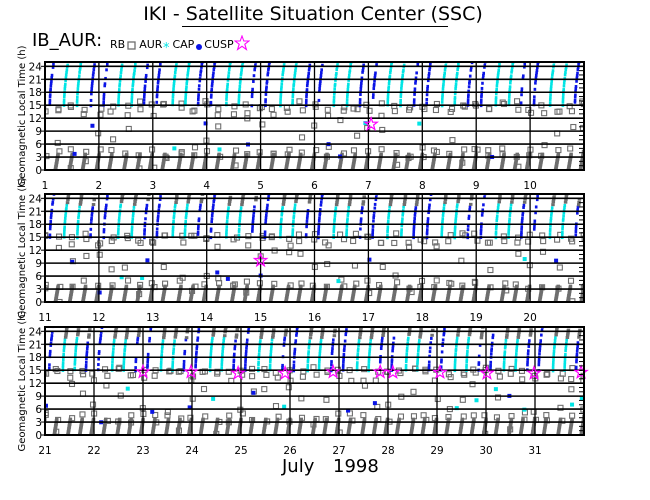 This screenshot has height=500, width=650. What do you see at coordinates (35, 212) in the screenshot?
I see `y-tick-label: 21` at bounding box center [35, 212].